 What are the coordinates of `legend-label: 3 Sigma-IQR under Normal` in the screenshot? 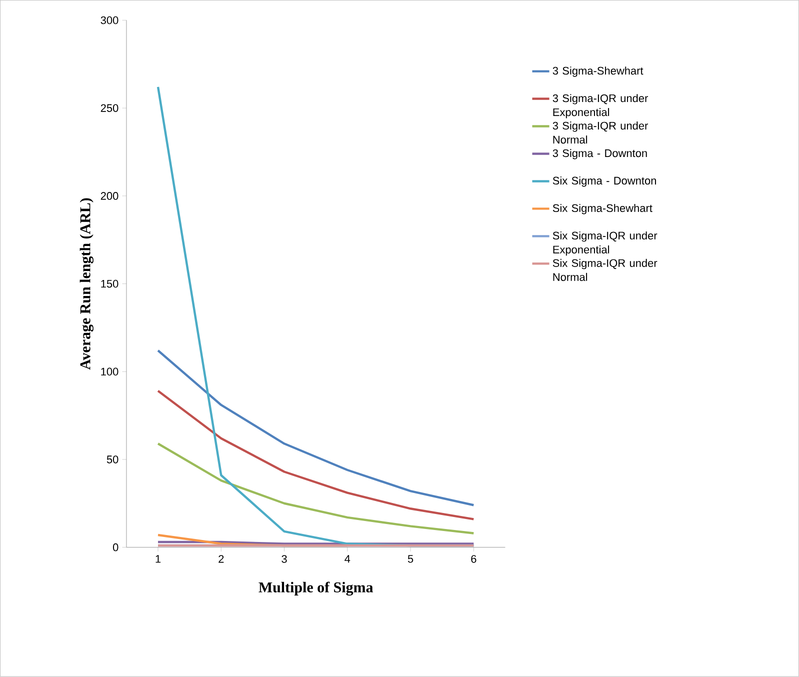 It's located at (600, 133).